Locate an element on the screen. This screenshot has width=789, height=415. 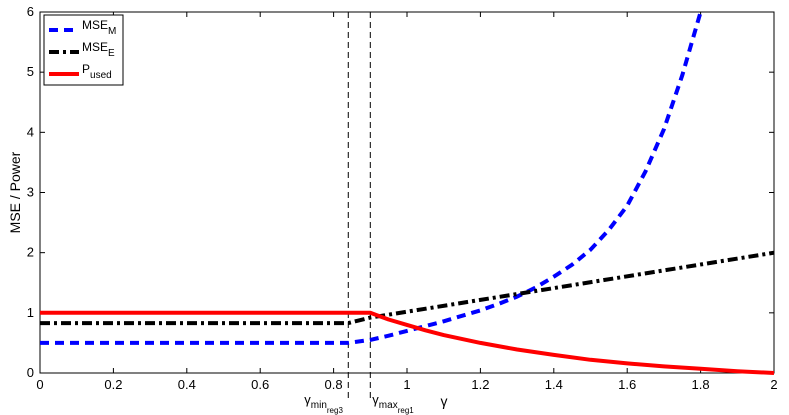
y-tick-label: 0 is located at coordinates (30, 372).